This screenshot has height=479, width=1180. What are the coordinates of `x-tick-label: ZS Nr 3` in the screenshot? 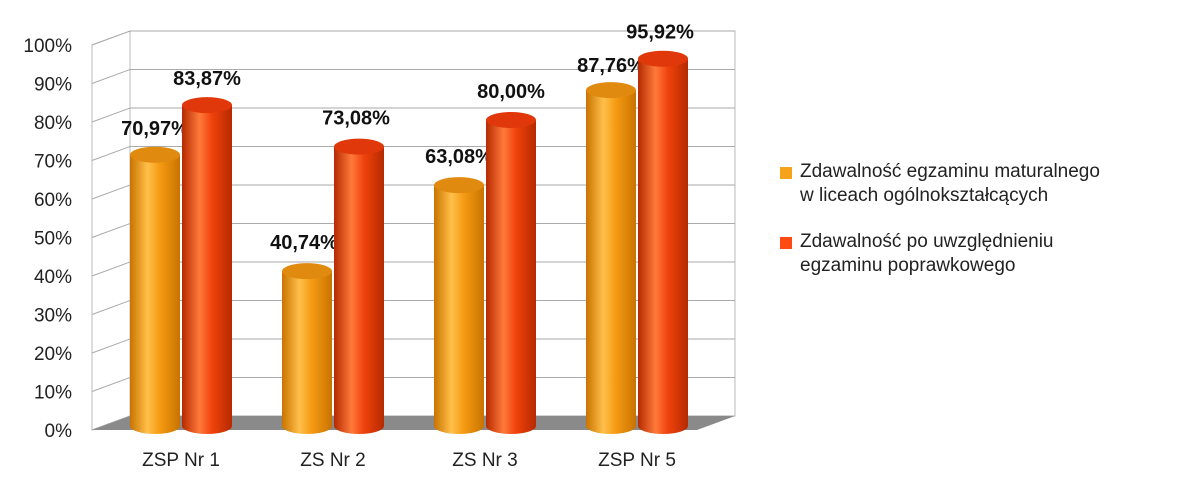 It's located at (484, 460).